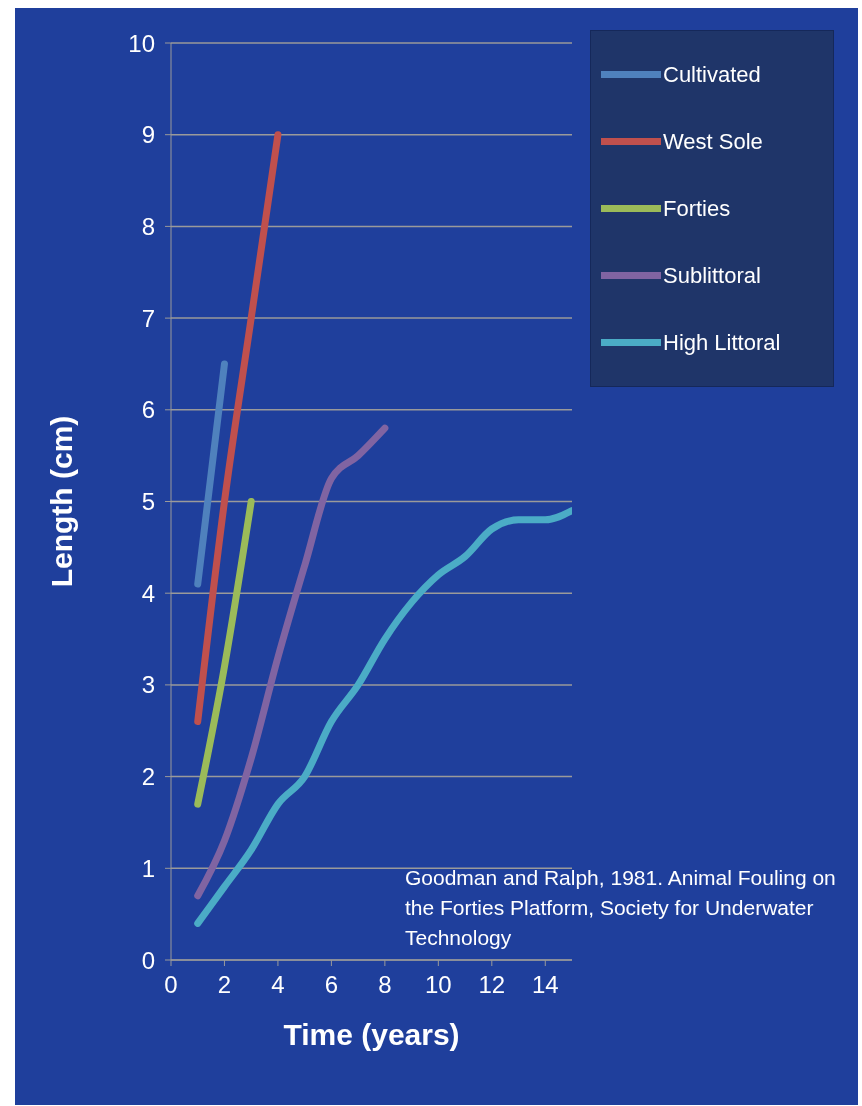  I want to click on y-tick-label: 1, so click(148, 868).